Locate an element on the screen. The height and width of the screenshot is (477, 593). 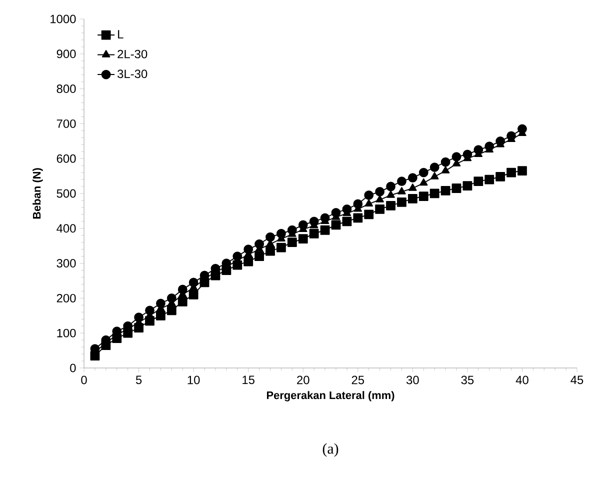
y-tick-label: 700 is located at coordinates (66, 123).